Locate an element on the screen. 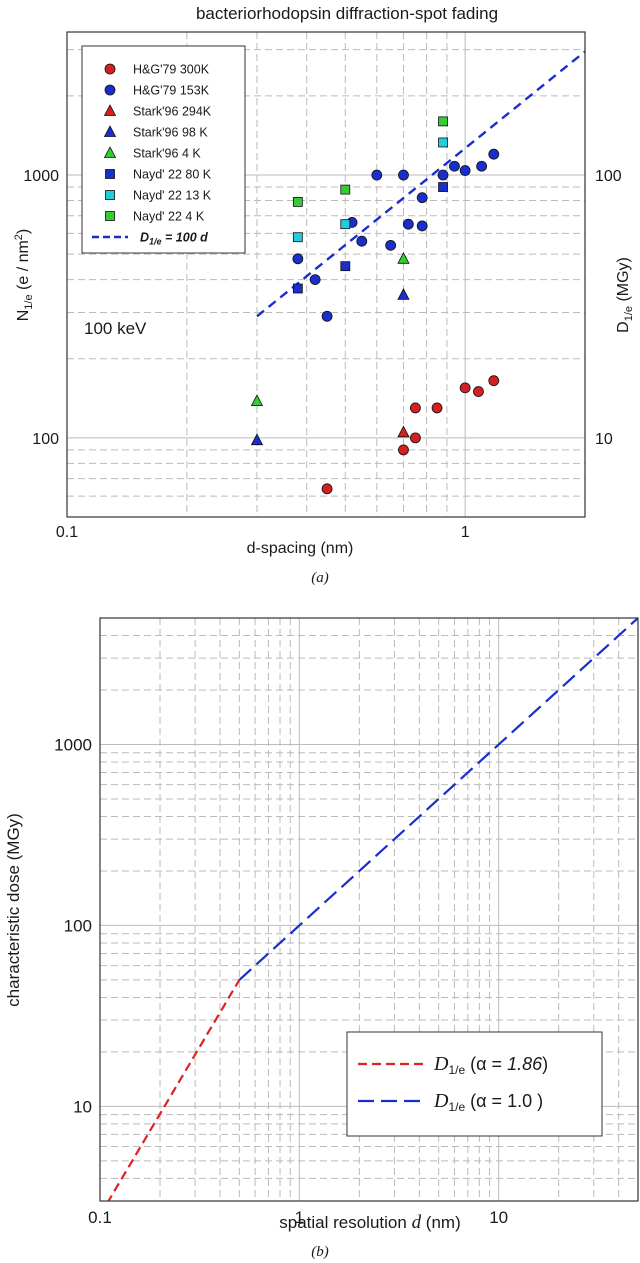 The image size is (640, 1263). panel-a-y2-axis-label: D1/e (MGy) is located at coordinates (625, 295).